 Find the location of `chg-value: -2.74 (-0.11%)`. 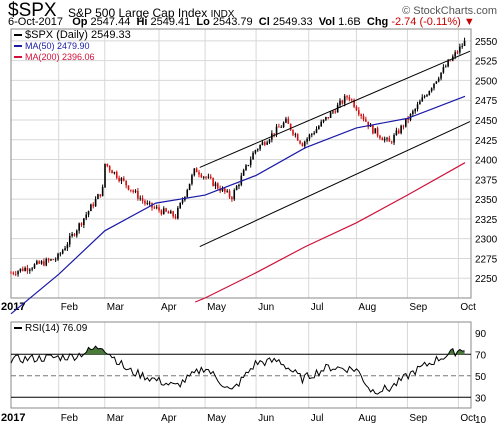

chg-value: -2.74 (-0.11%) is located at coordinates (426, 22).